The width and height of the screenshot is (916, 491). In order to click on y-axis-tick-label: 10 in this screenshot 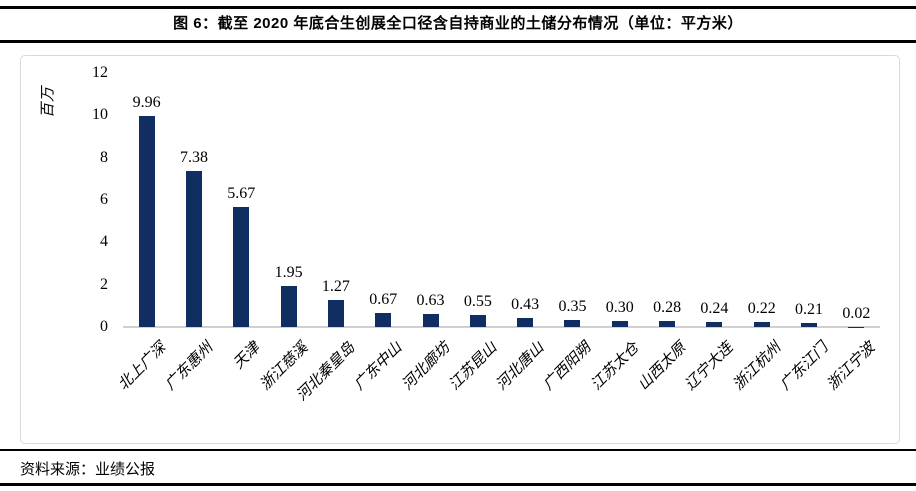, I will do `click(100, 115)`.